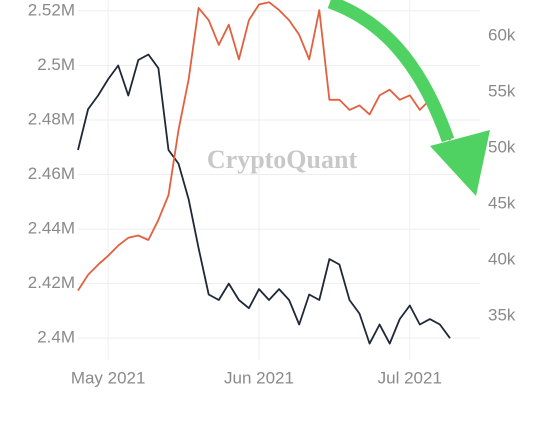  I want to click on y2-tick-label: 35k, so click(502, 315).